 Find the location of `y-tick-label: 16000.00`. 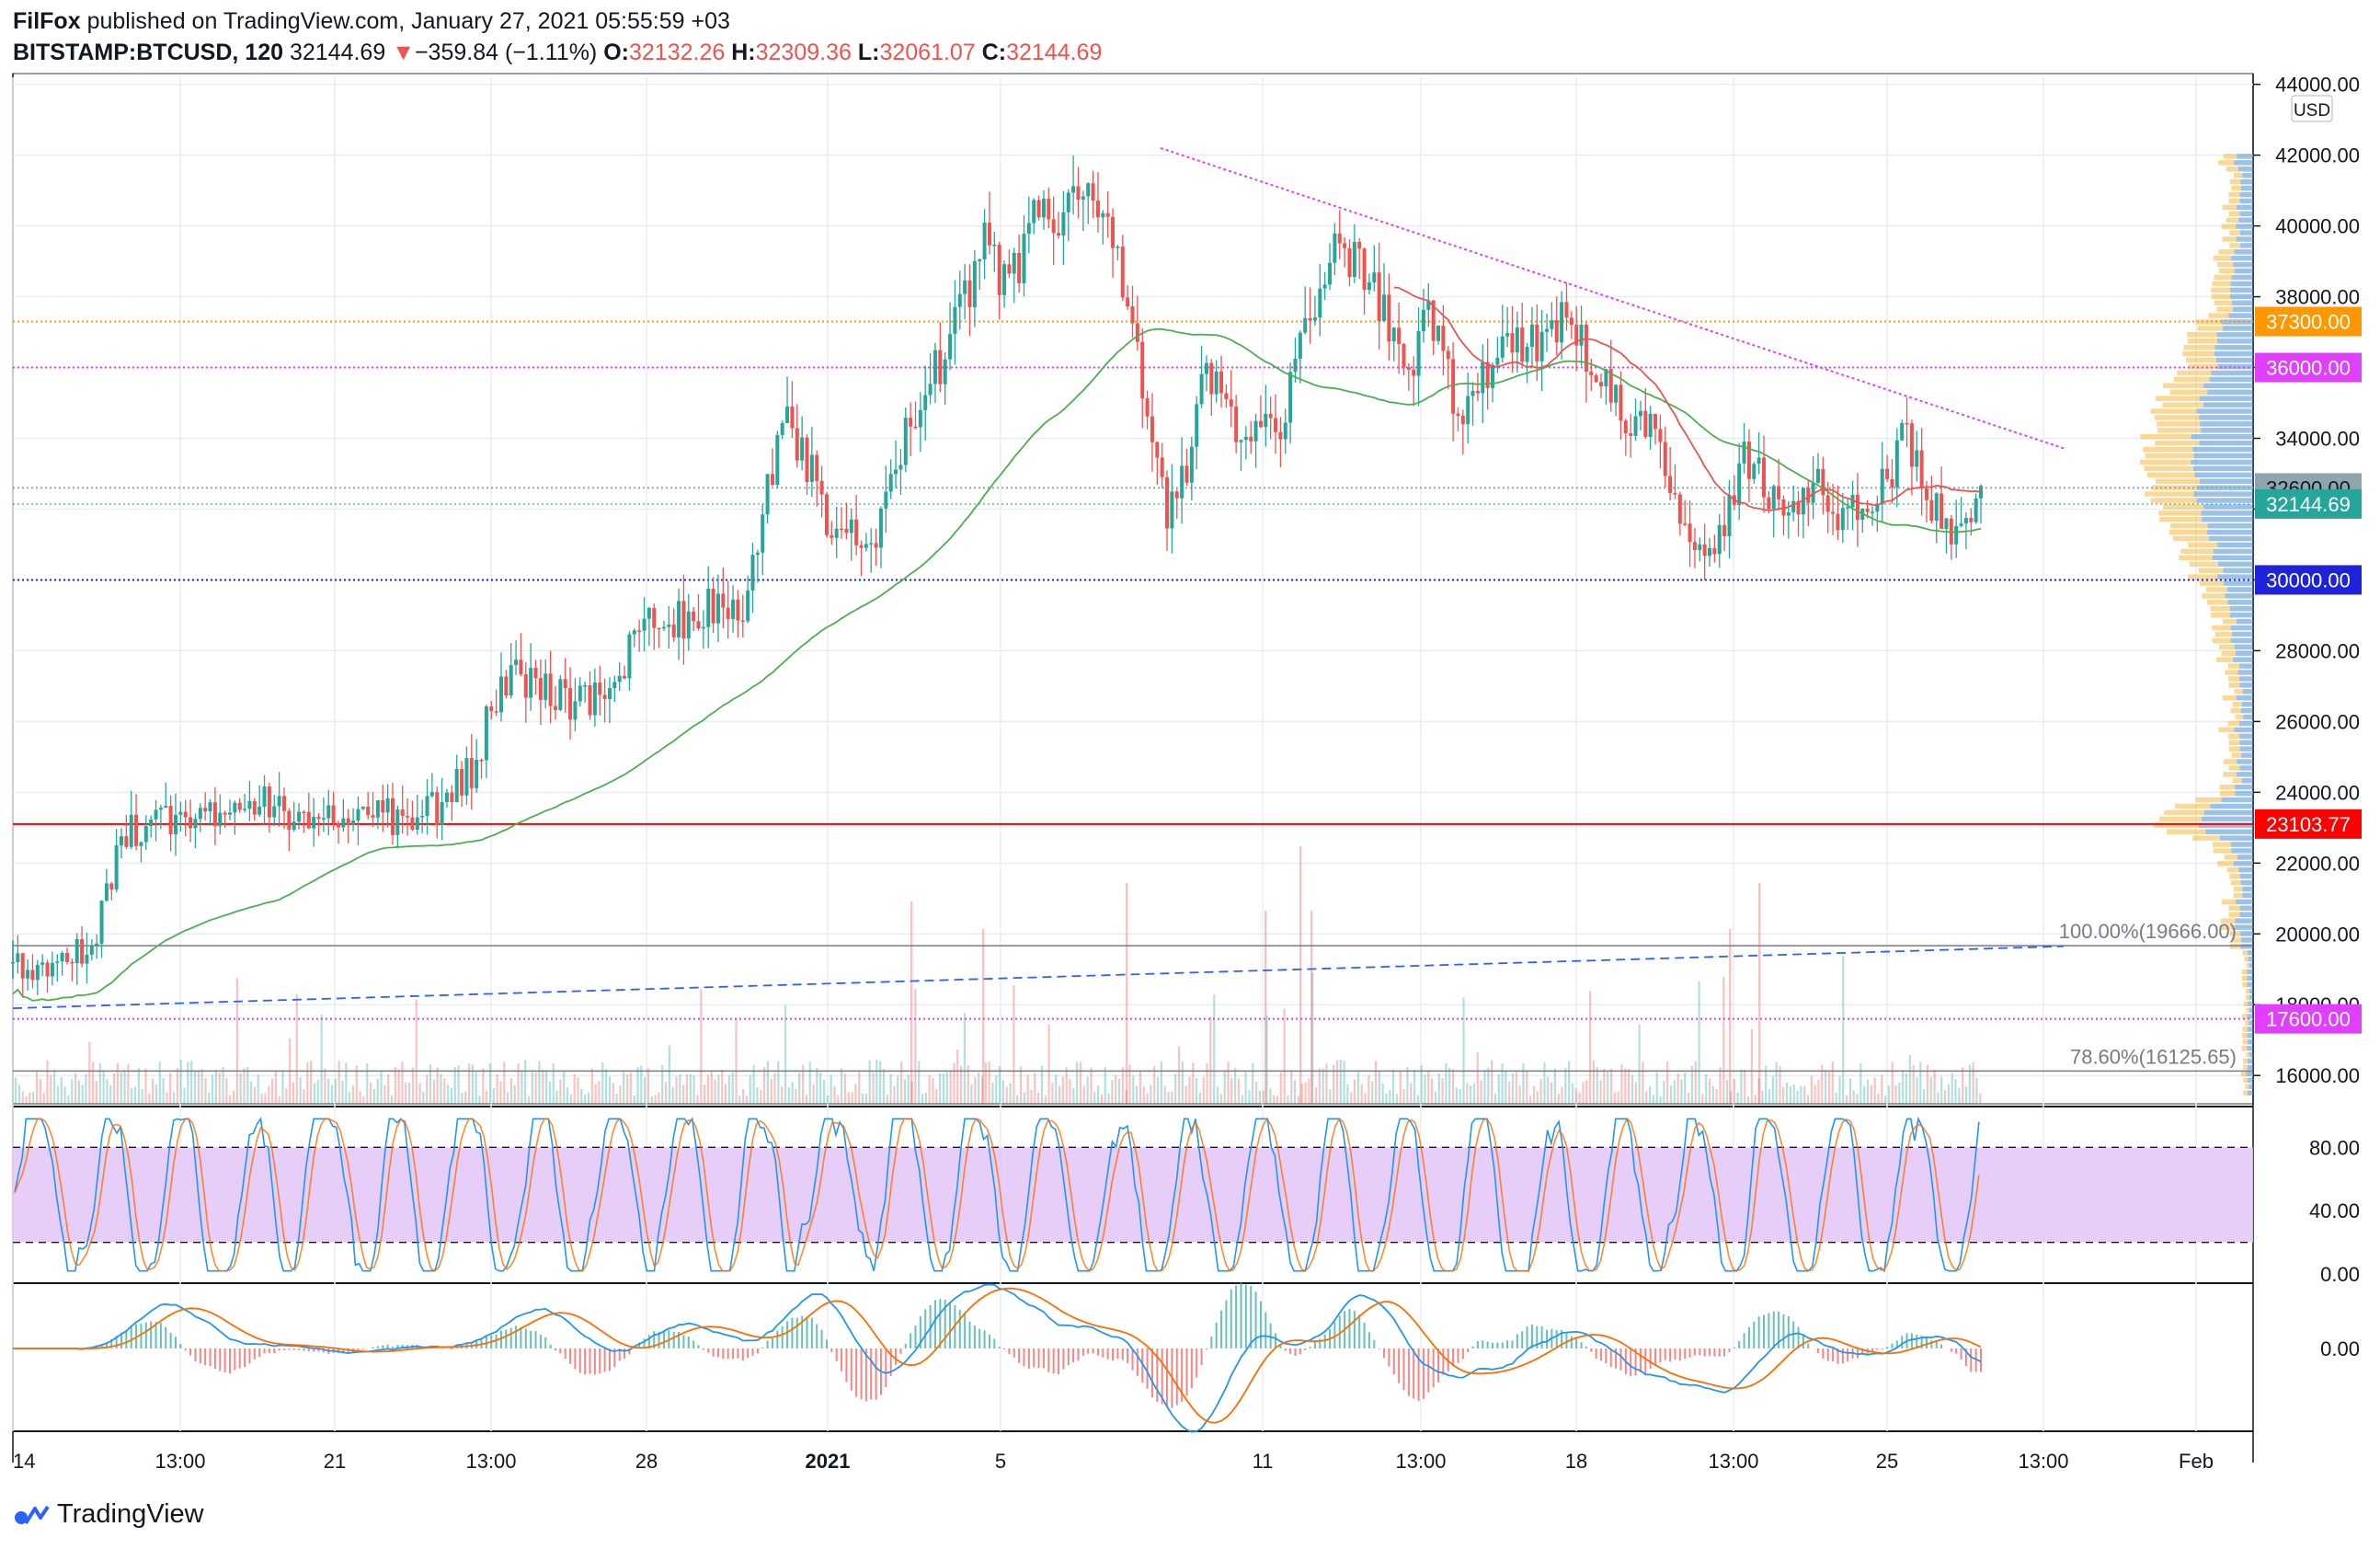

y-tick-label: 16000.00 is located at coordinates (2317, 1076).